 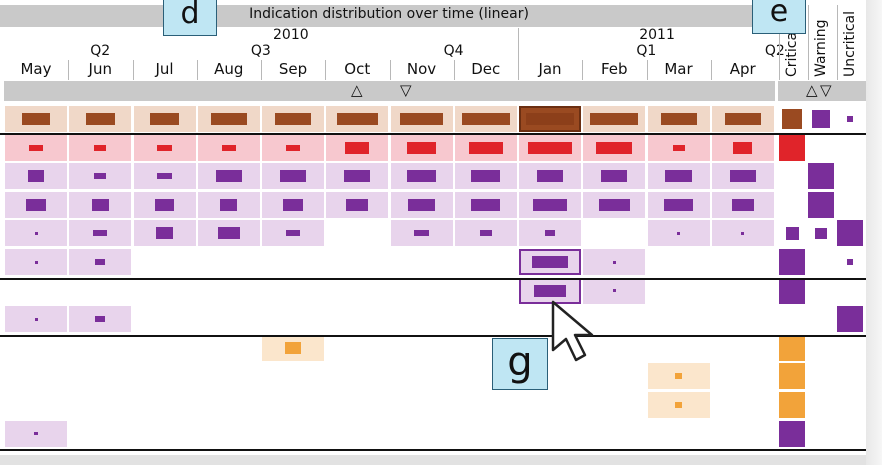 What do you see at coordinates (614, 69) in the screenshot?
I see `month-label: Feb` at bounding box center [614, 69].